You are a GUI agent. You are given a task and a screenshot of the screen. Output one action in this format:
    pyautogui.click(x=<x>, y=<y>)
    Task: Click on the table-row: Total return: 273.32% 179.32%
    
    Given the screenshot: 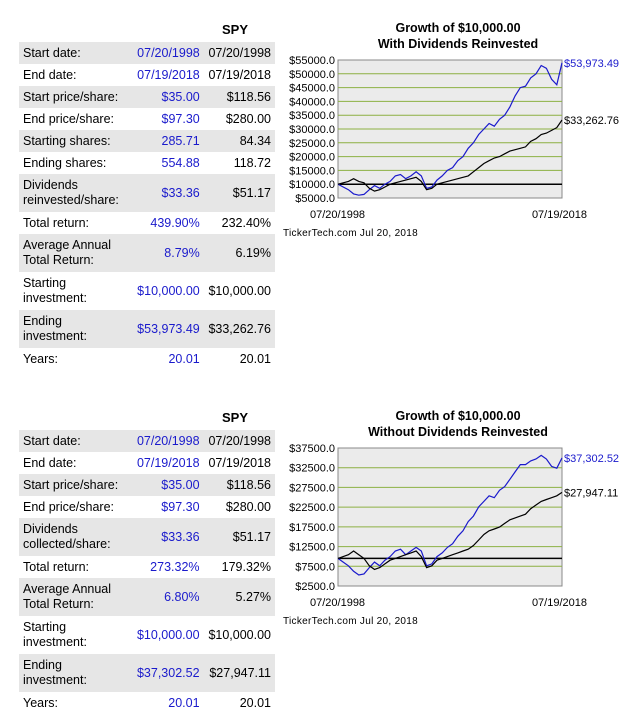 What is the action you would take?
    pyautogui.click(x=147, y=567)
    